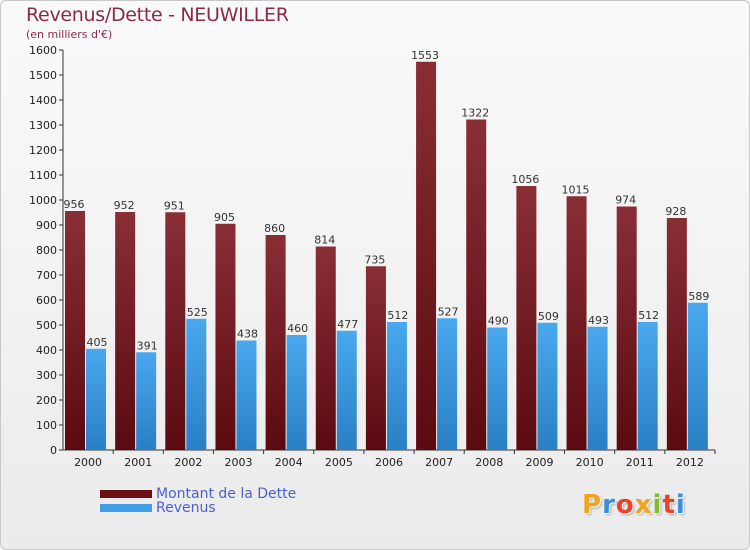 This screenshot has height=550, width=750. Describe the element at coordinates (74, 204) in the screenshot. I see `data-label-debt: 956` at that location.